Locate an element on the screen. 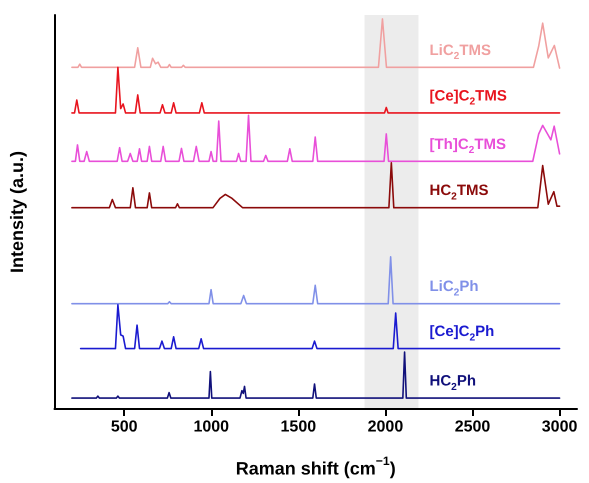 The image size is (589, 483). x-tick-label: 1500 is located at coordinates (298, 427).